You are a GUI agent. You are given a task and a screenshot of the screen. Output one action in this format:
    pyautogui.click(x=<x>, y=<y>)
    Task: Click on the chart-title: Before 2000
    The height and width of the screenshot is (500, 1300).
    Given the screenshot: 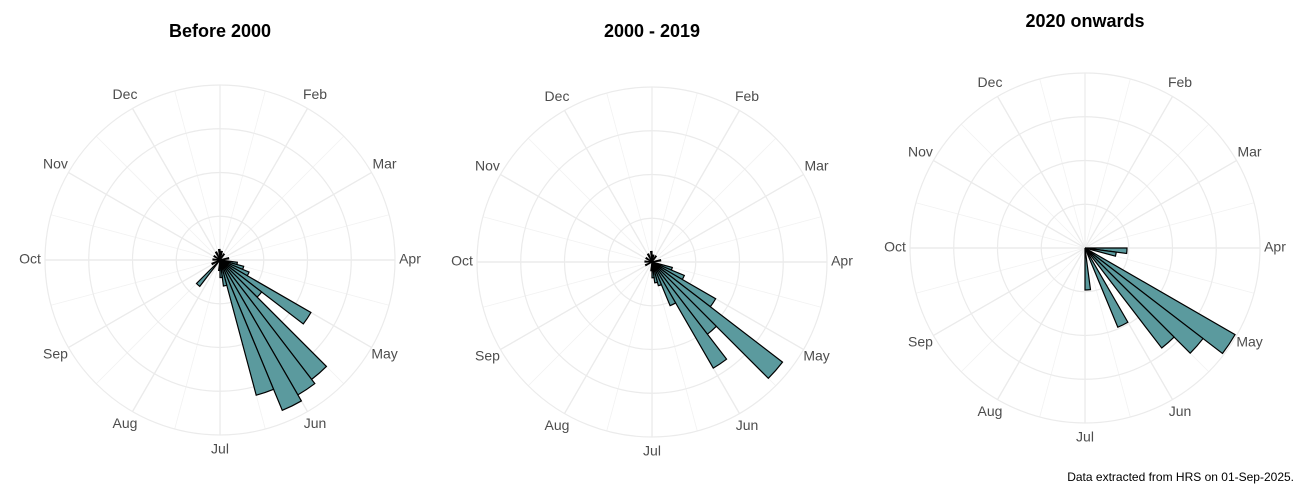 What is the action you would take?
    pyautogui.click(x=220, y=31)
    